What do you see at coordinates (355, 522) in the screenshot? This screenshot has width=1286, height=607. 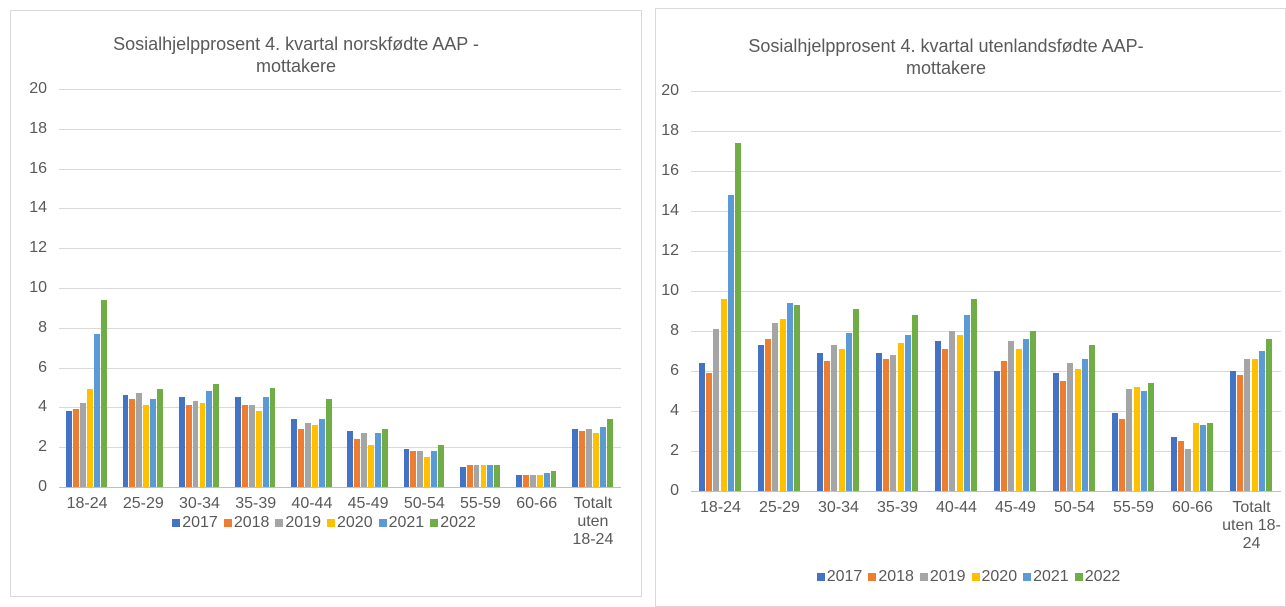 I see `legend-label: 2020` at bounding box center [355, 522].